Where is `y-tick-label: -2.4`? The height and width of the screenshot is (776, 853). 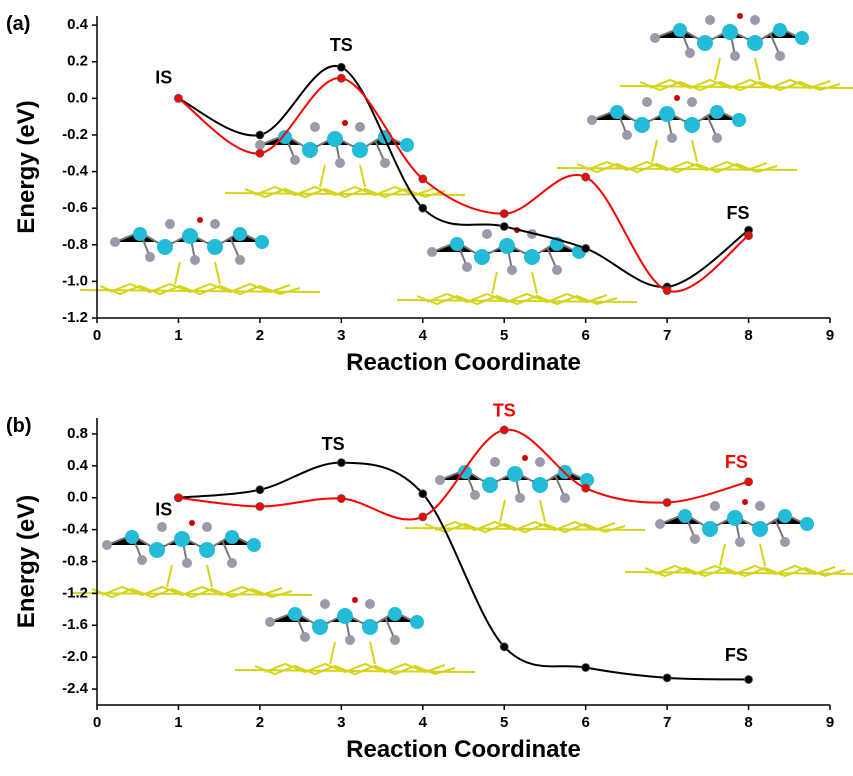 y-tick-label: -2.4 is located at coordinates (75, 688).